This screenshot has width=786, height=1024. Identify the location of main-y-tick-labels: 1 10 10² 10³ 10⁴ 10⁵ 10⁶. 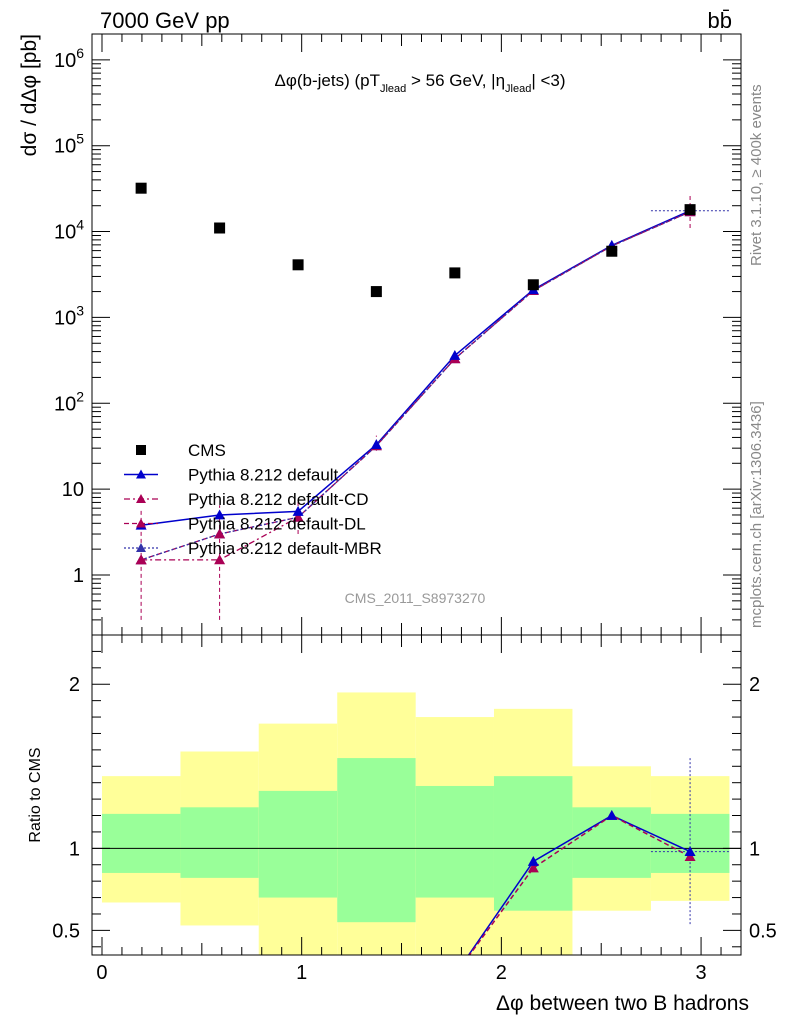
(69, 316).